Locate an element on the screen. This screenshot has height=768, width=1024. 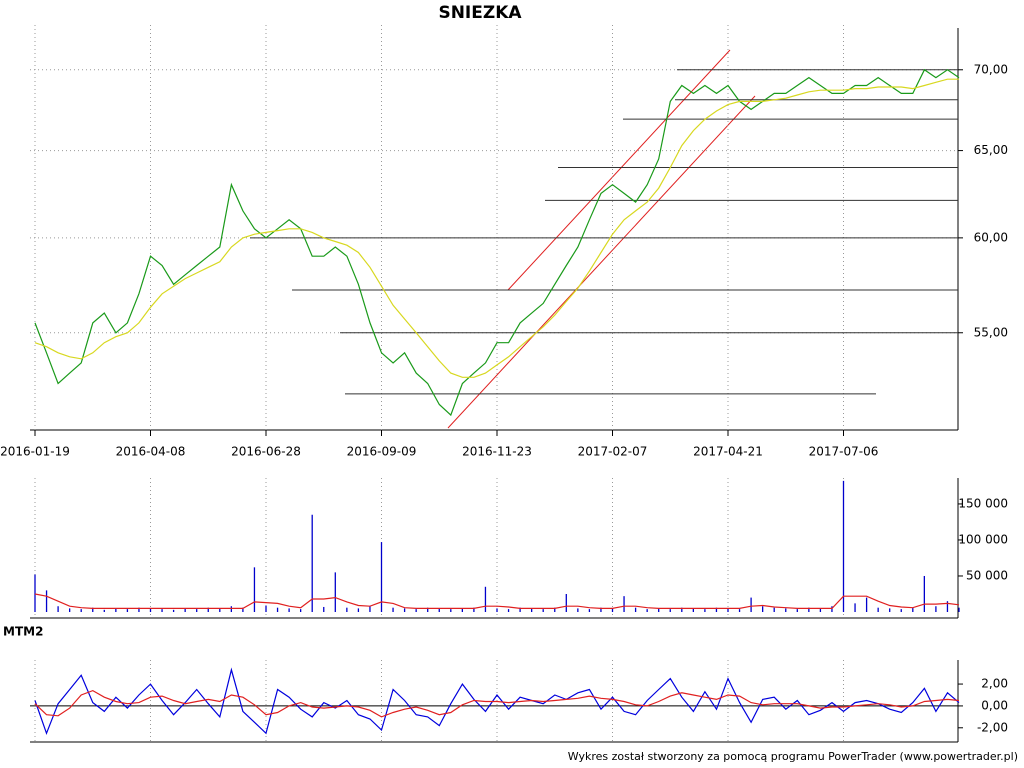
x-tick-label: 2016-01-19 is located at coordinates (35, 452).